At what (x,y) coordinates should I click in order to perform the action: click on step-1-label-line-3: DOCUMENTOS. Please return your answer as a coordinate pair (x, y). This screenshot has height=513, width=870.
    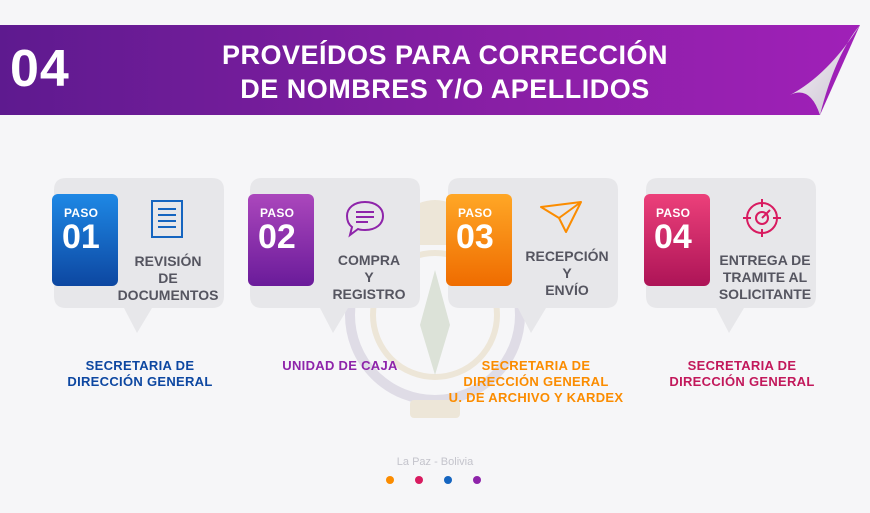
    Looking at the image, I should click on (168, 295).